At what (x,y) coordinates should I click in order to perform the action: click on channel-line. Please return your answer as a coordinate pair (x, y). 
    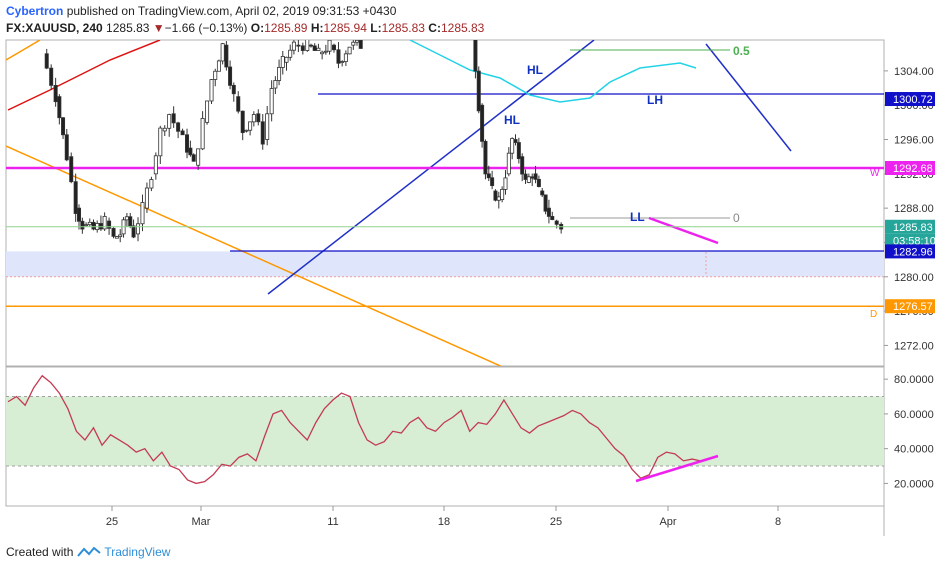
    Looking at the image, I should click on (748, 97).